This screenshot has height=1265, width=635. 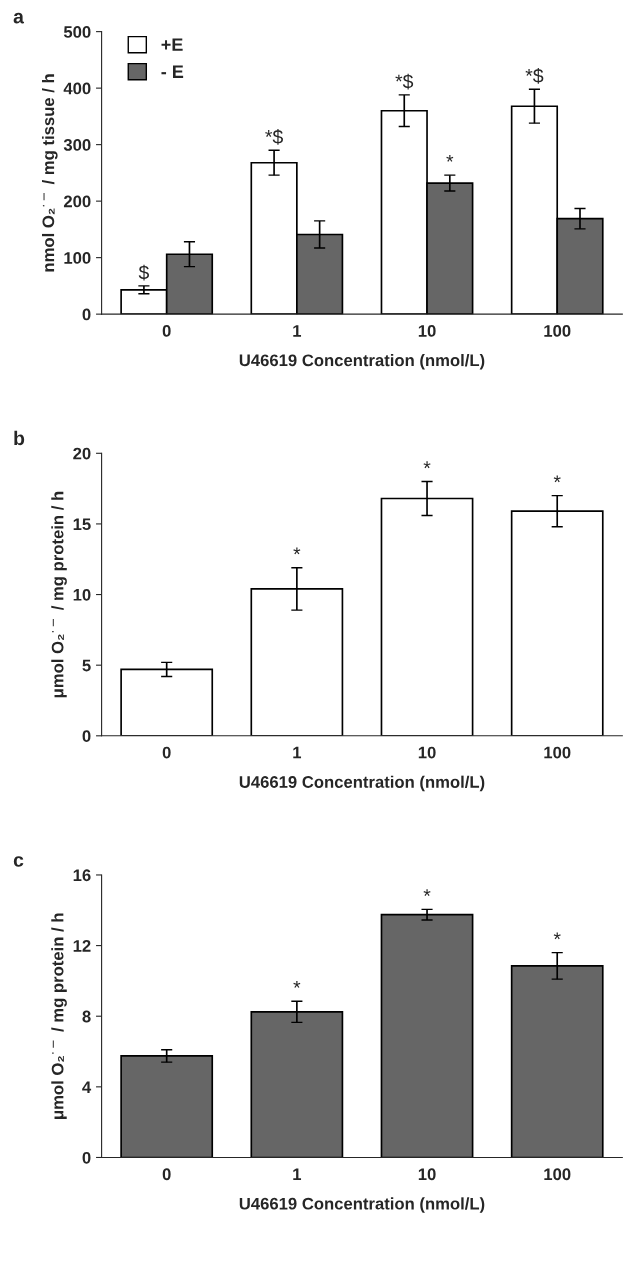 What do you see at coordinates (82, 453) in the screenshot?
I see `y-tick-label: 20` at bounding box center [82, 453].